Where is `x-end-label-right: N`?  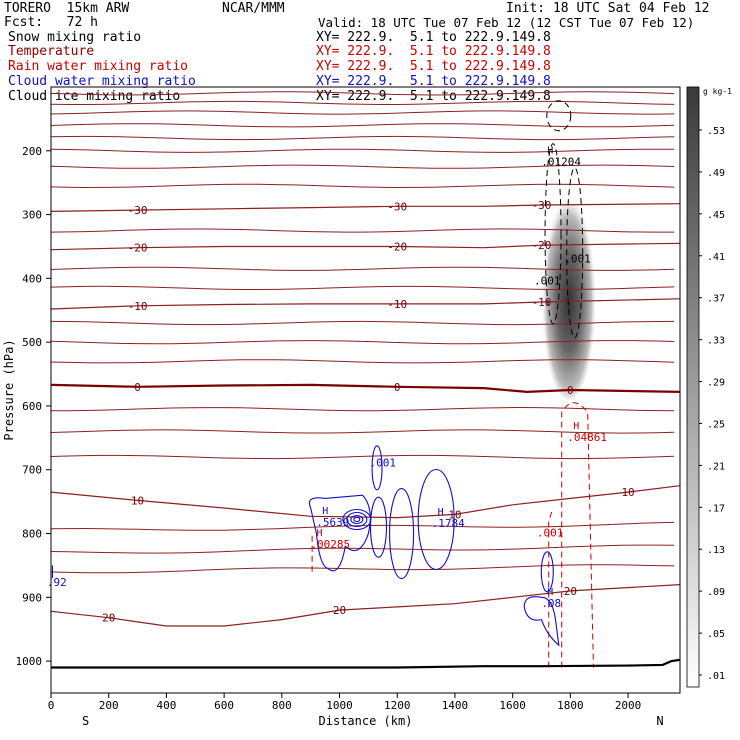
x-end-label-right: N is located at coordinates (659, 721).